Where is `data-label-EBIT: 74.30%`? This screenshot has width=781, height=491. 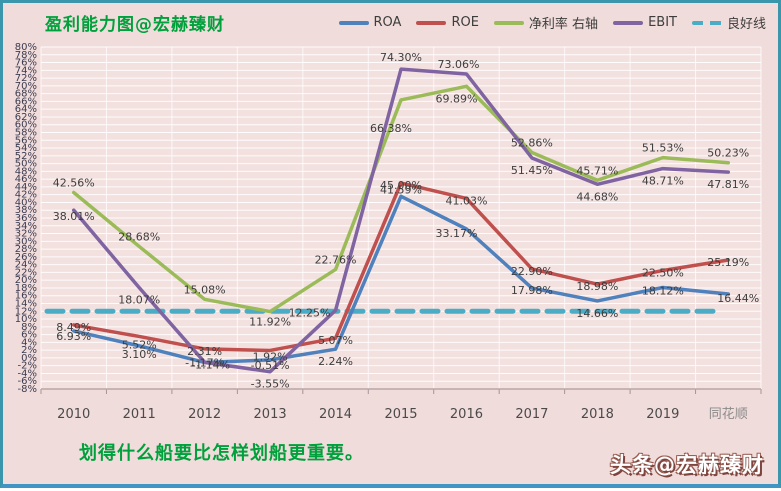
data-label-EBIT: 74.30% is located at coordinates (401, 57).